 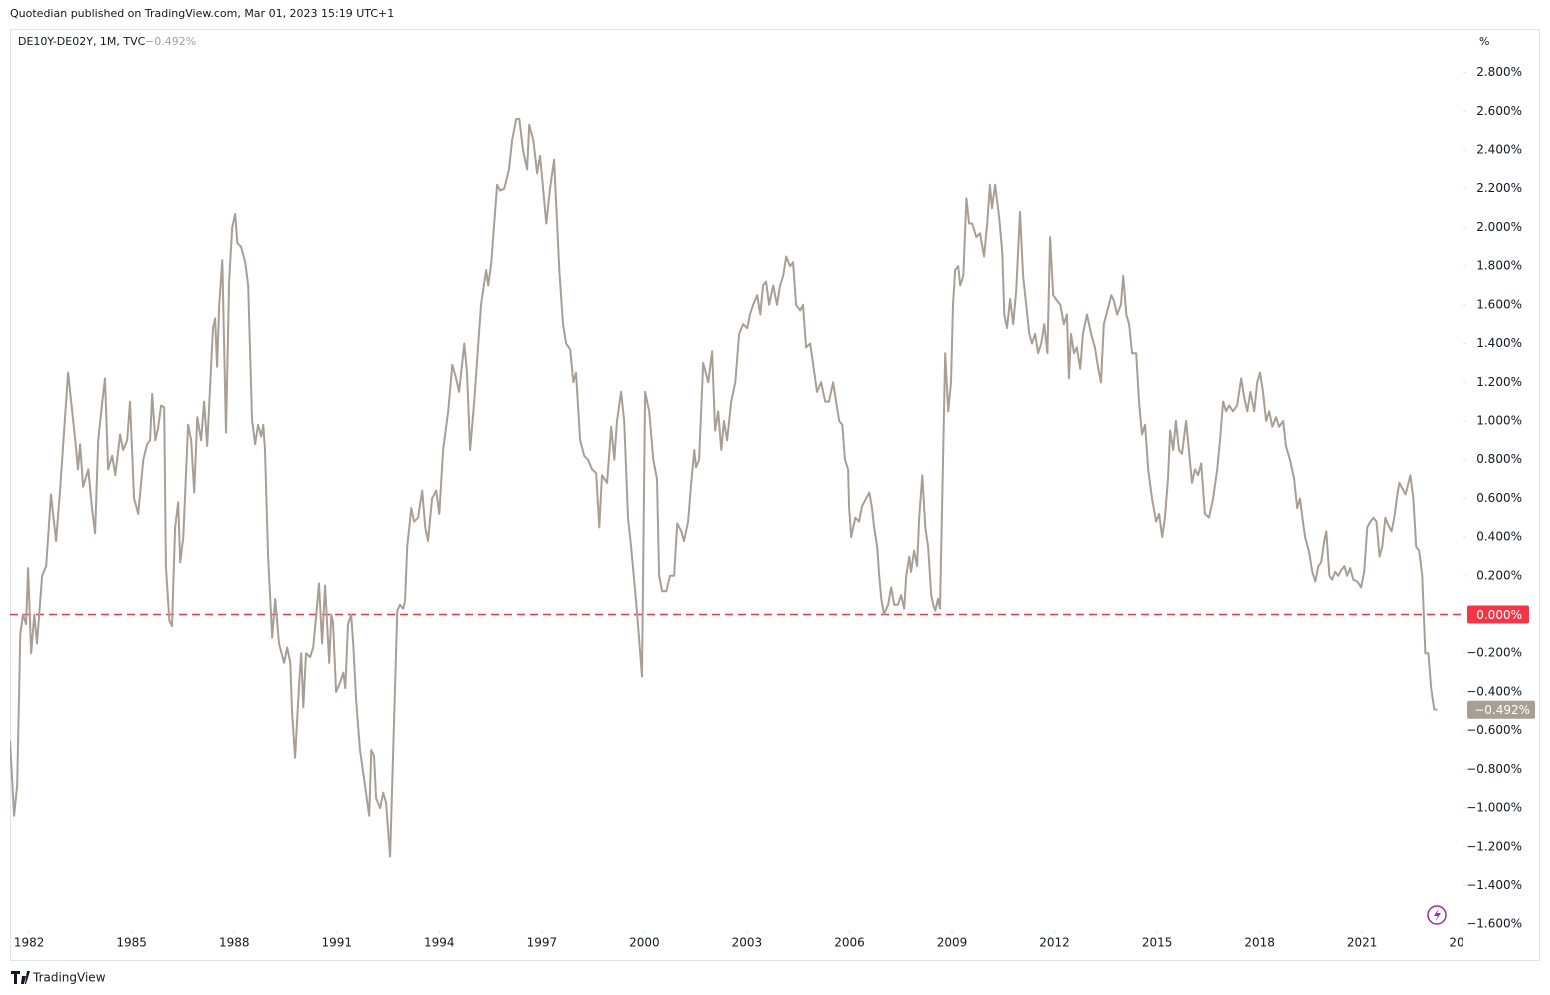 I want to click on y-tick-label: 2.600%, so click(x=1499, y=111).